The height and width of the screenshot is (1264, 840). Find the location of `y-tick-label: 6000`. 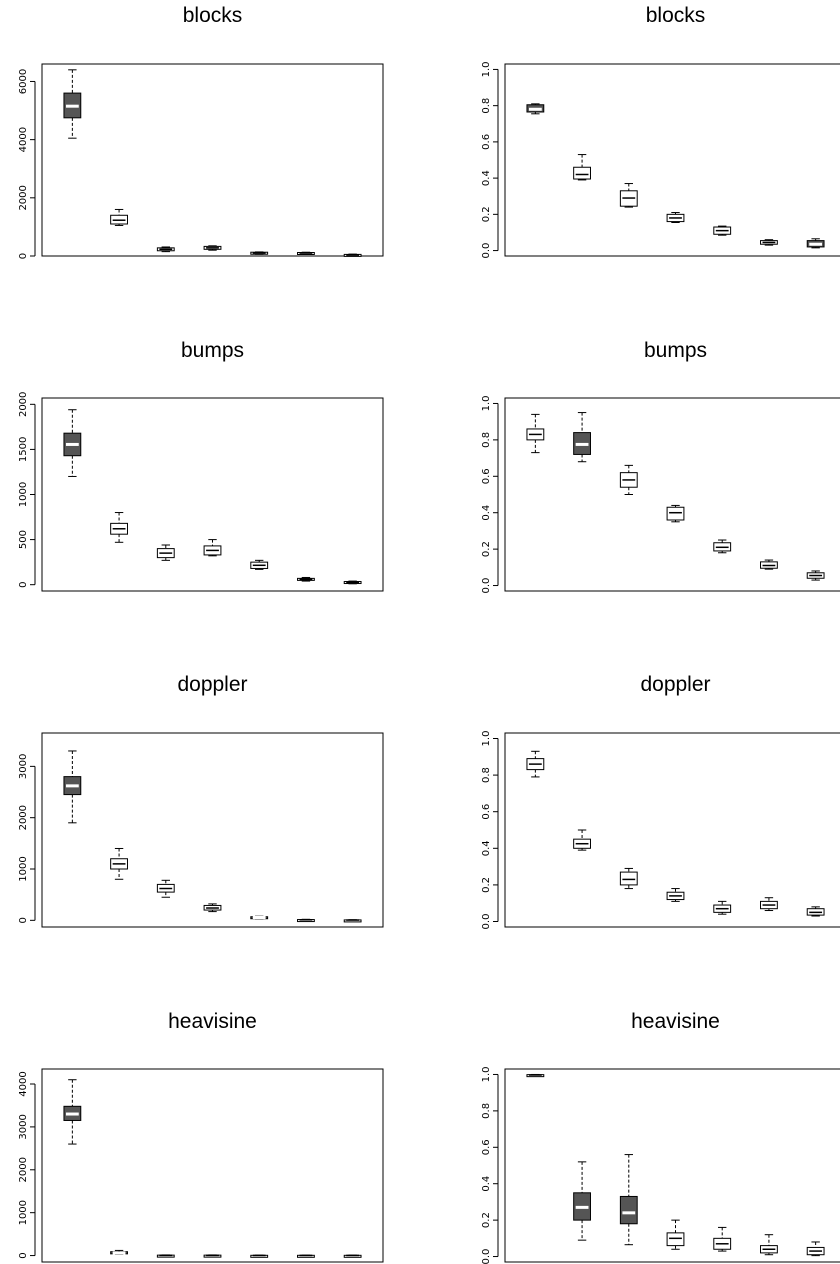

y-tick-label: 6000 is located at coordinates (23, 81).